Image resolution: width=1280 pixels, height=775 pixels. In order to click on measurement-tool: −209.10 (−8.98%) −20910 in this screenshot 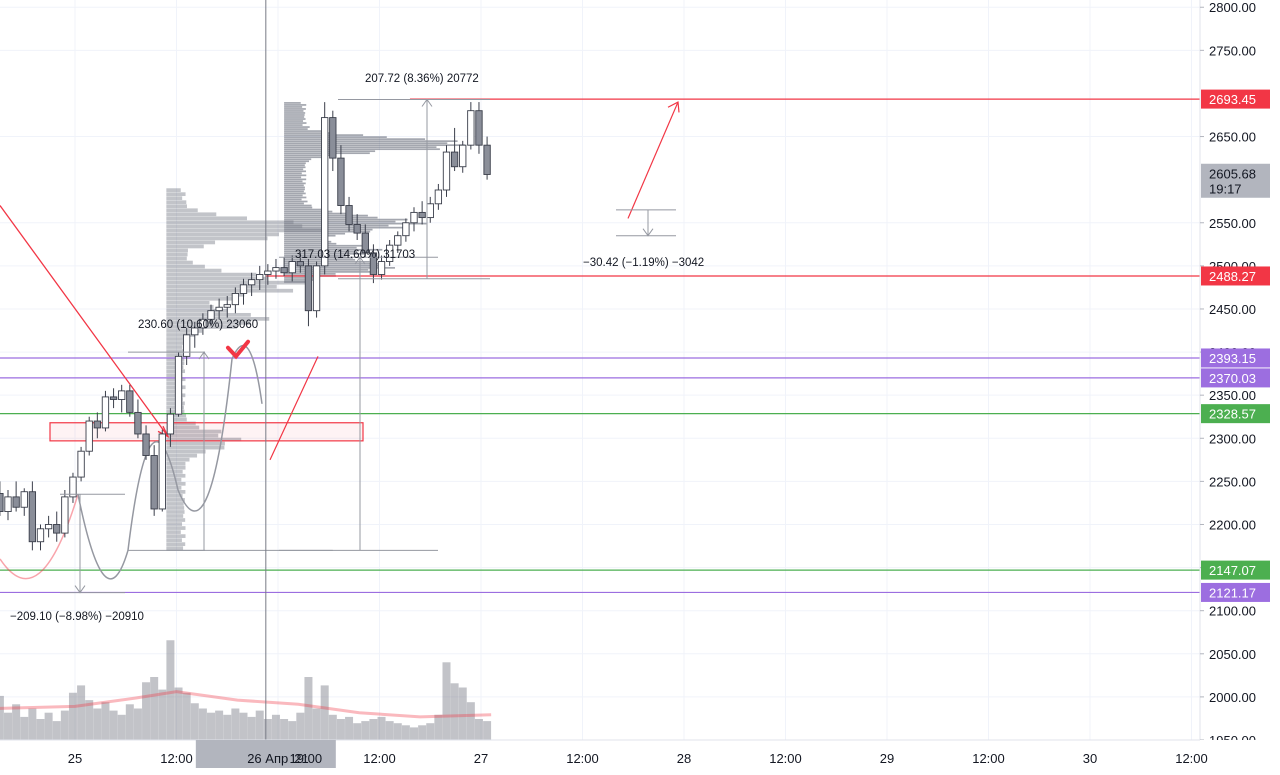, I will do `click(77, 558)`.